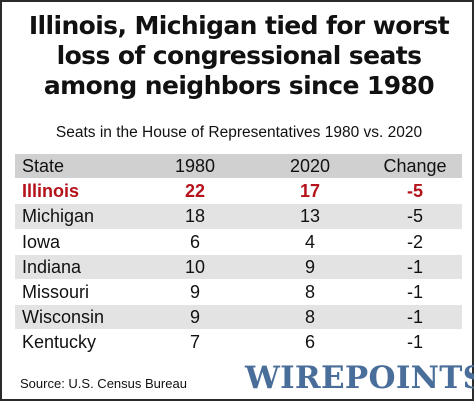  What do you see at coordinates (238, 343) in the screenshot?
I see `table-row: Kentucky 7 6 -1` at bounding box center [238, 343].